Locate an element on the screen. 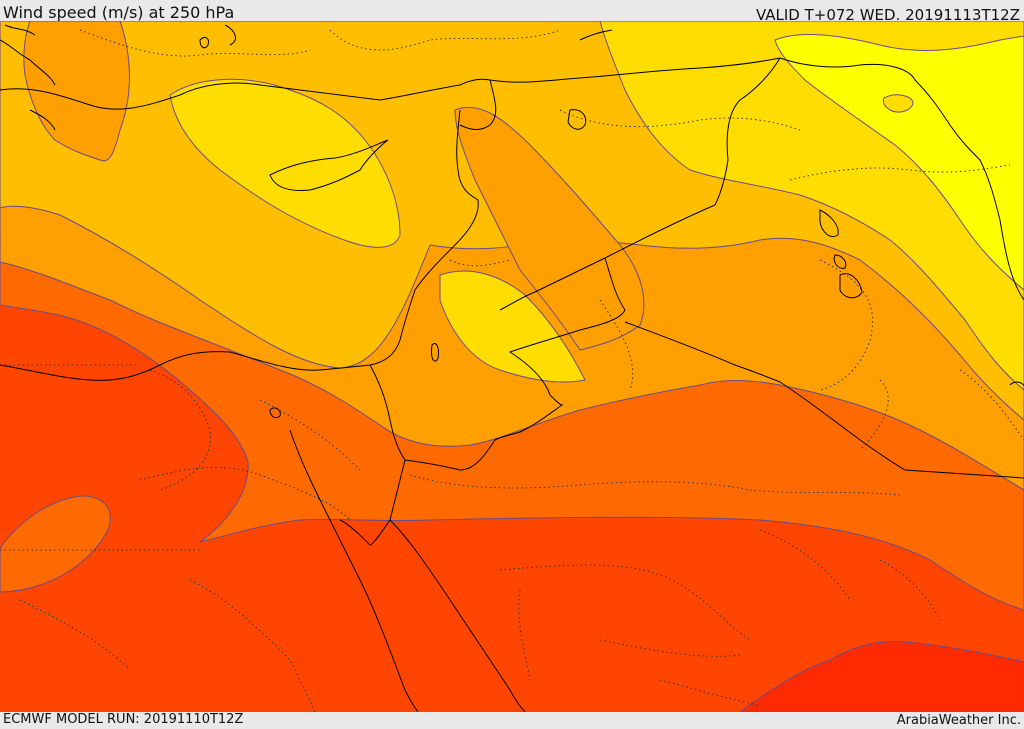 This screenshot has height=729, width=1024. band-lightest is located at coordinates (899, 162).